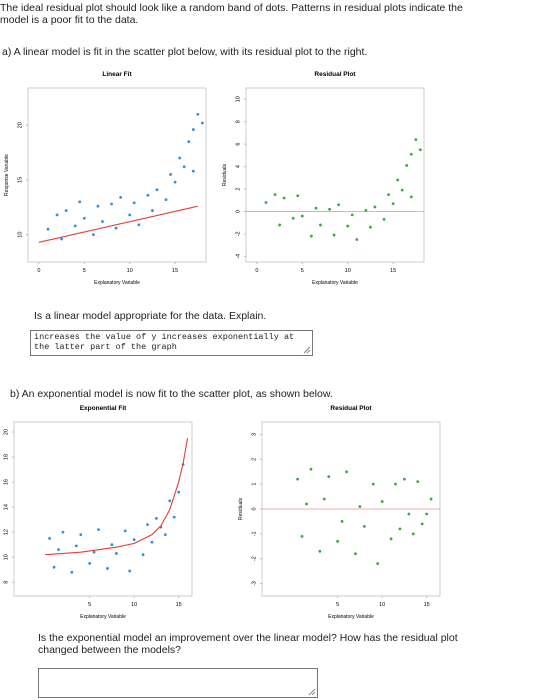 The image size is (560, 700). Describe the element at coordinates (38, 271) in the screenshot. I see `x-tick-label: 0` at that location.